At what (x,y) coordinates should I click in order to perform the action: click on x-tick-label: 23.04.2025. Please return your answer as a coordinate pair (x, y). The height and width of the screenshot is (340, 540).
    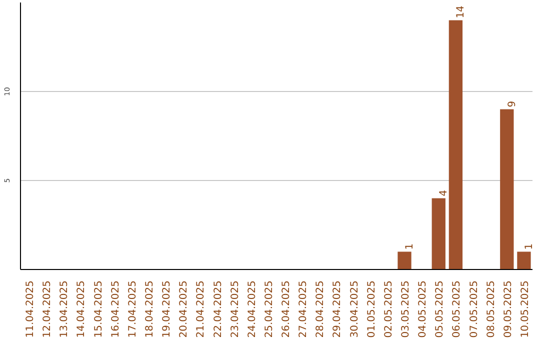
    Looking at the image, I should click on (235, 309).